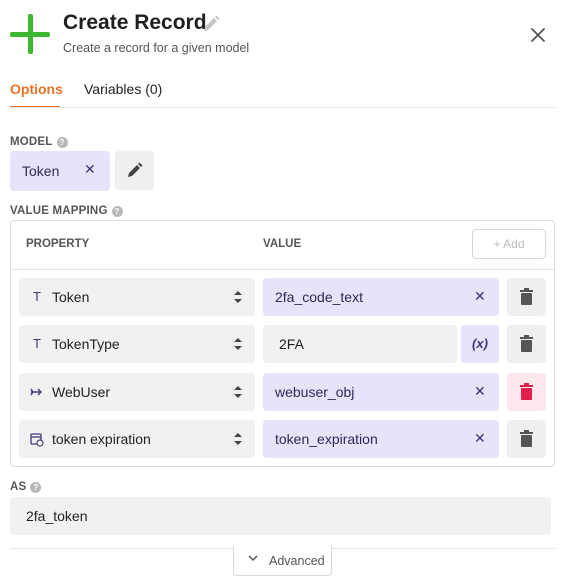 The width and height of the screenshot is (561, 588). I want to click on page-subtitle: Create a record for a given model, so click(156, 48).